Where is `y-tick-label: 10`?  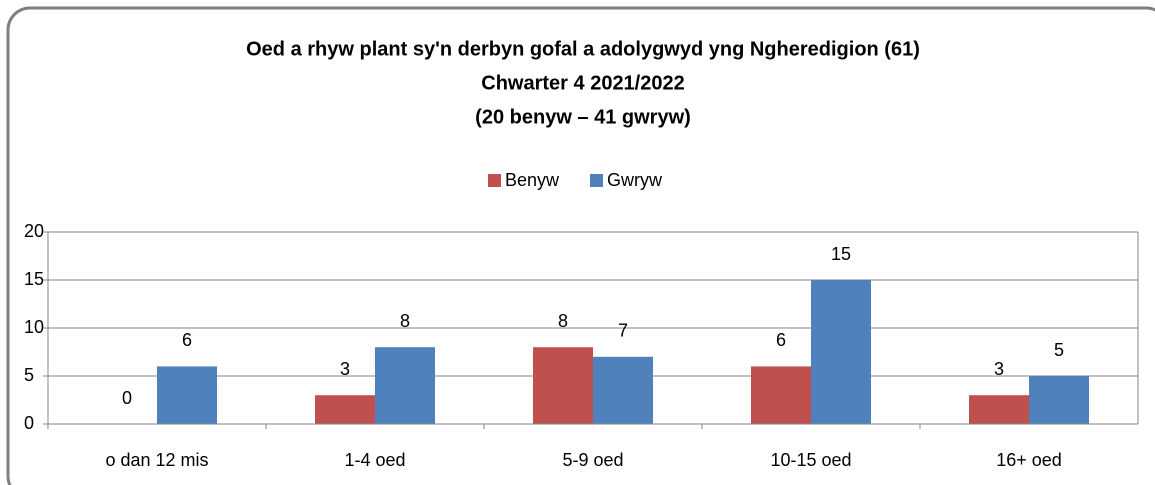 y-tick-label: 10 is located at coordinates (34, 327).